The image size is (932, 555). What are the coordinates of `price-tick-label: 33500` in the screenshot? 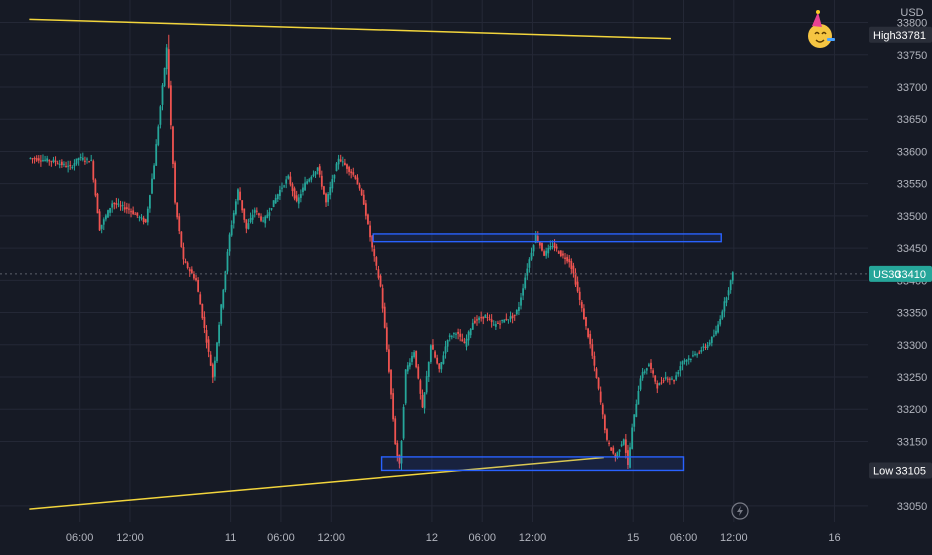 It's located at (912, 217).